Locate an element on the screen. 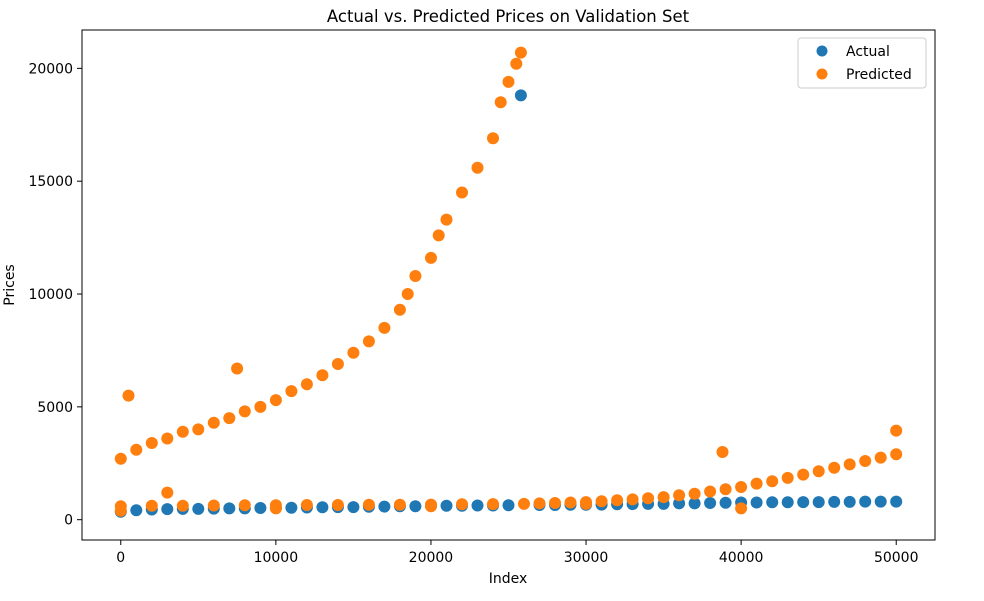  legend-box is located at coordinates (862, 63).